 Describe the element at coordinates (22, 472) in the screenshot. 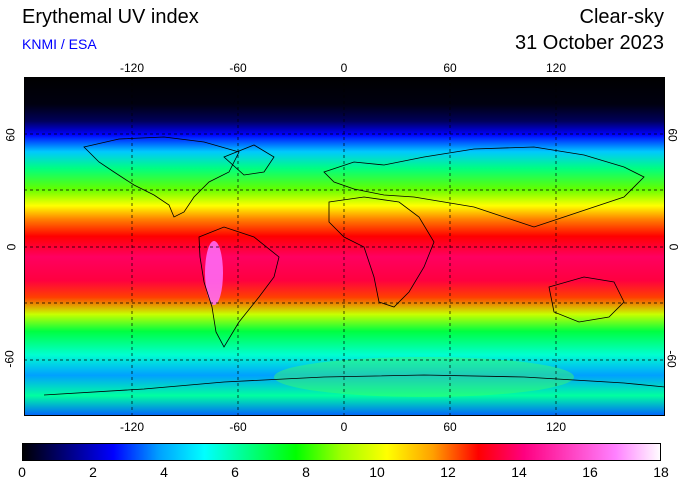

I see `colorbar-tick-label: 0` at that location.